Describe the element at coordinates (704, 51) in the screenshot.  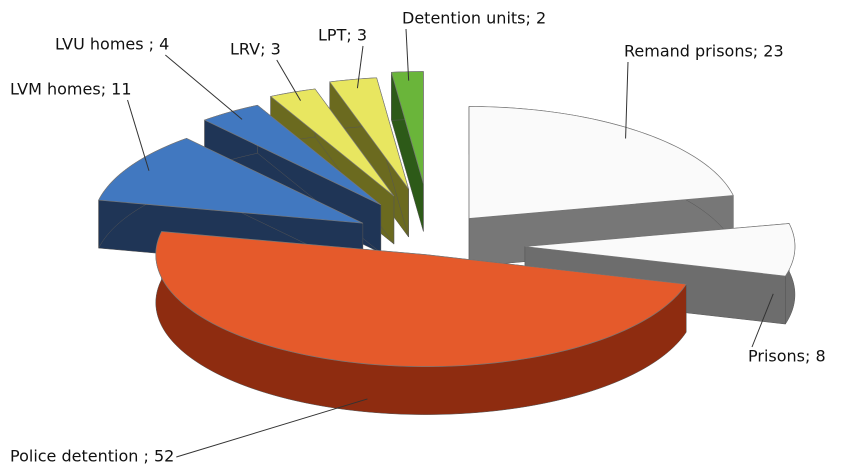
I see `data-label: Remand prisons; 23` at that location.